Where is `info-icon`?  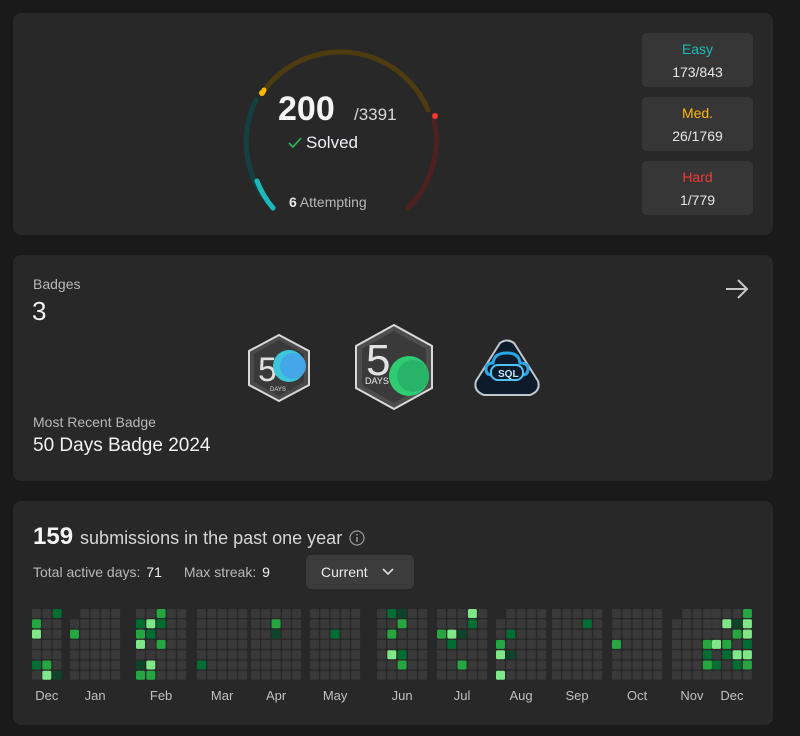 info-icon is located at coordinates (357, 538).